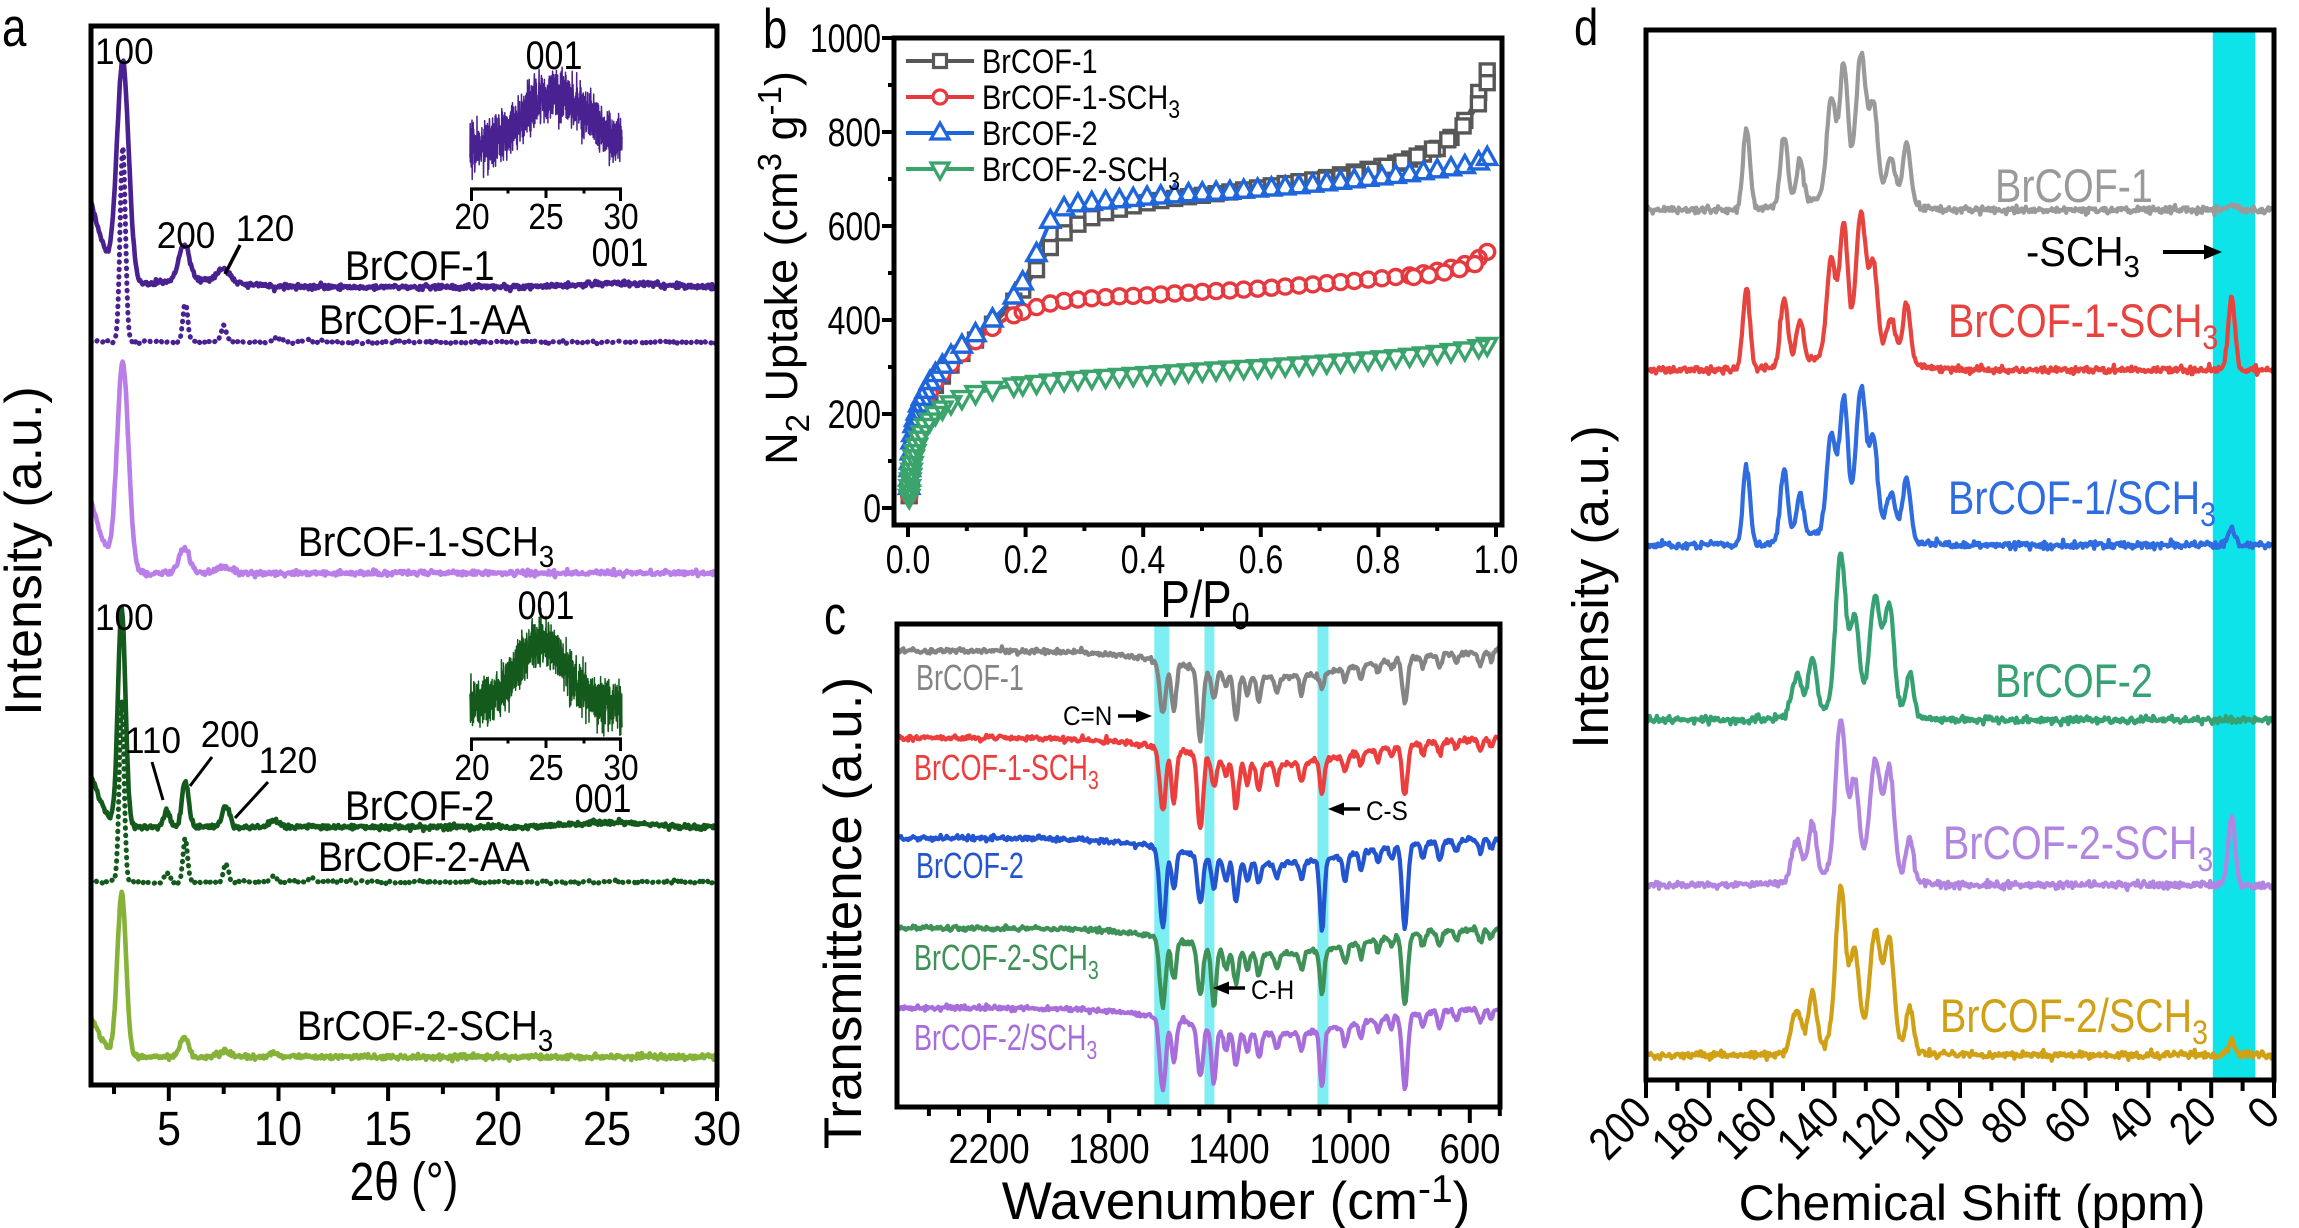  Describe the element at coordinates (1143, 559) in the screenshot. I see `svg-text: 0.4` at that location.